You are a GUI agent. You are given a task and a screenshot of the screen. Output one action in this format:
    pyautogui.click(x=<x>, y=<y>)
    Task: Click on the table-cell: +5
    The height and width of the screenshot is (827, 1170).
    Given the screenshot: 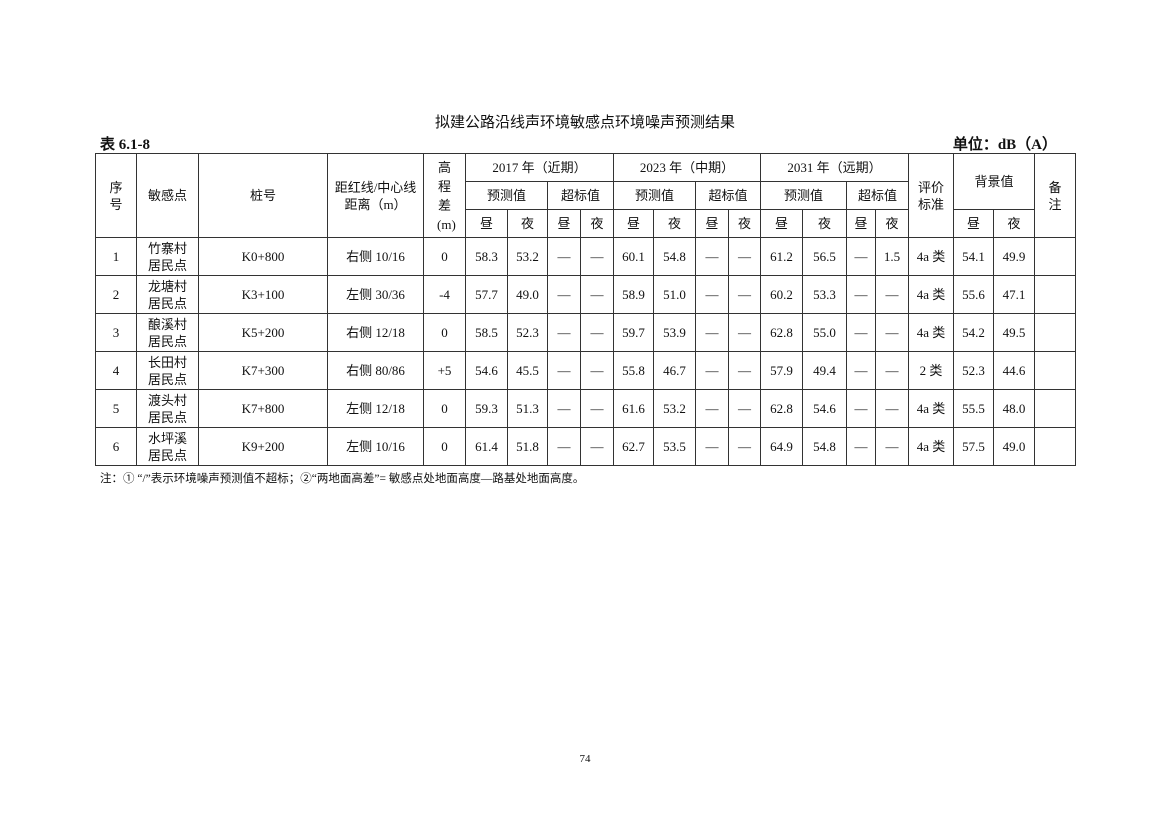 What is the action you would take?
    pyautogui.click(x=444, y=370)
    